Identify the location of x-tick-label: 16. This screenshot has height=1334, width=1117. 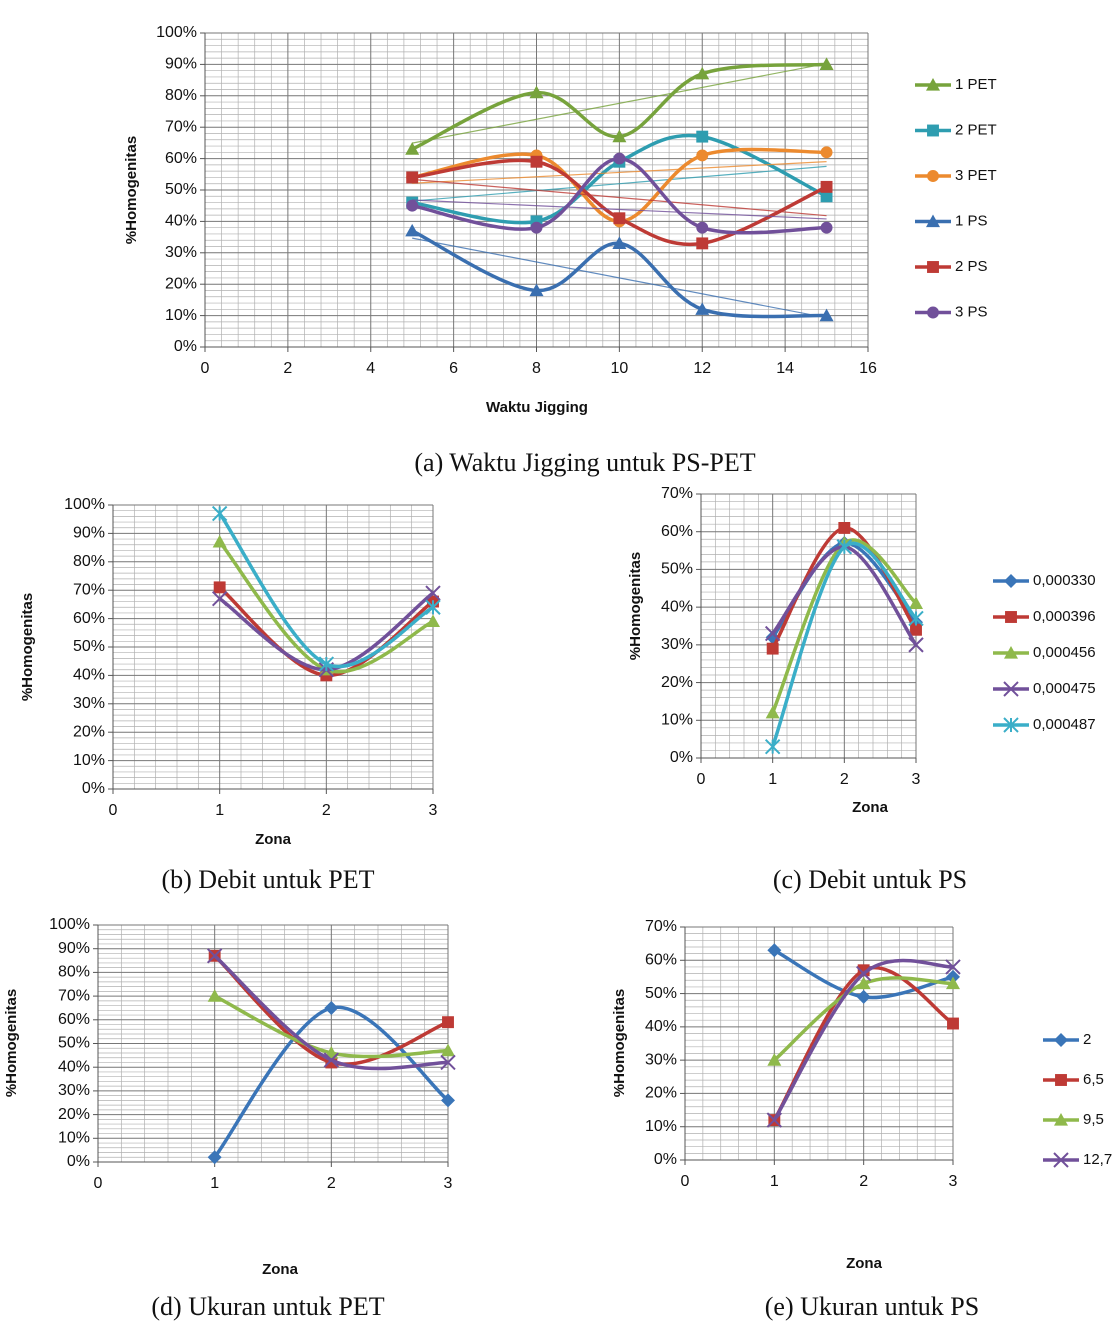
(868, 368).